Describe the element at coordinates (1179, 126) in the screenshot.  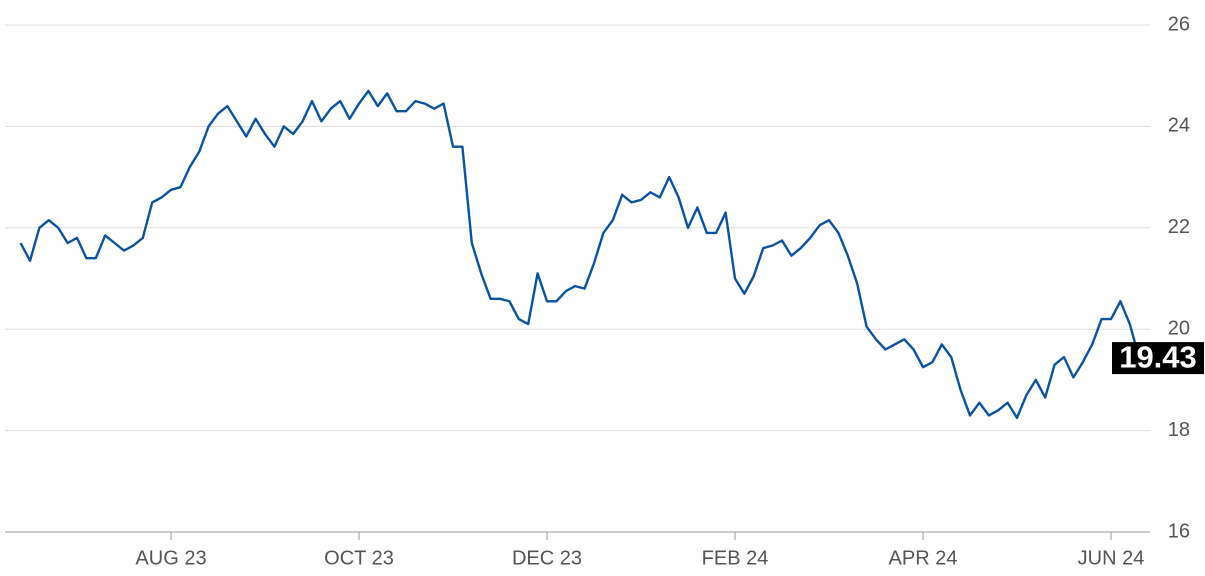
I see `y-tick-label: 24` at that location.